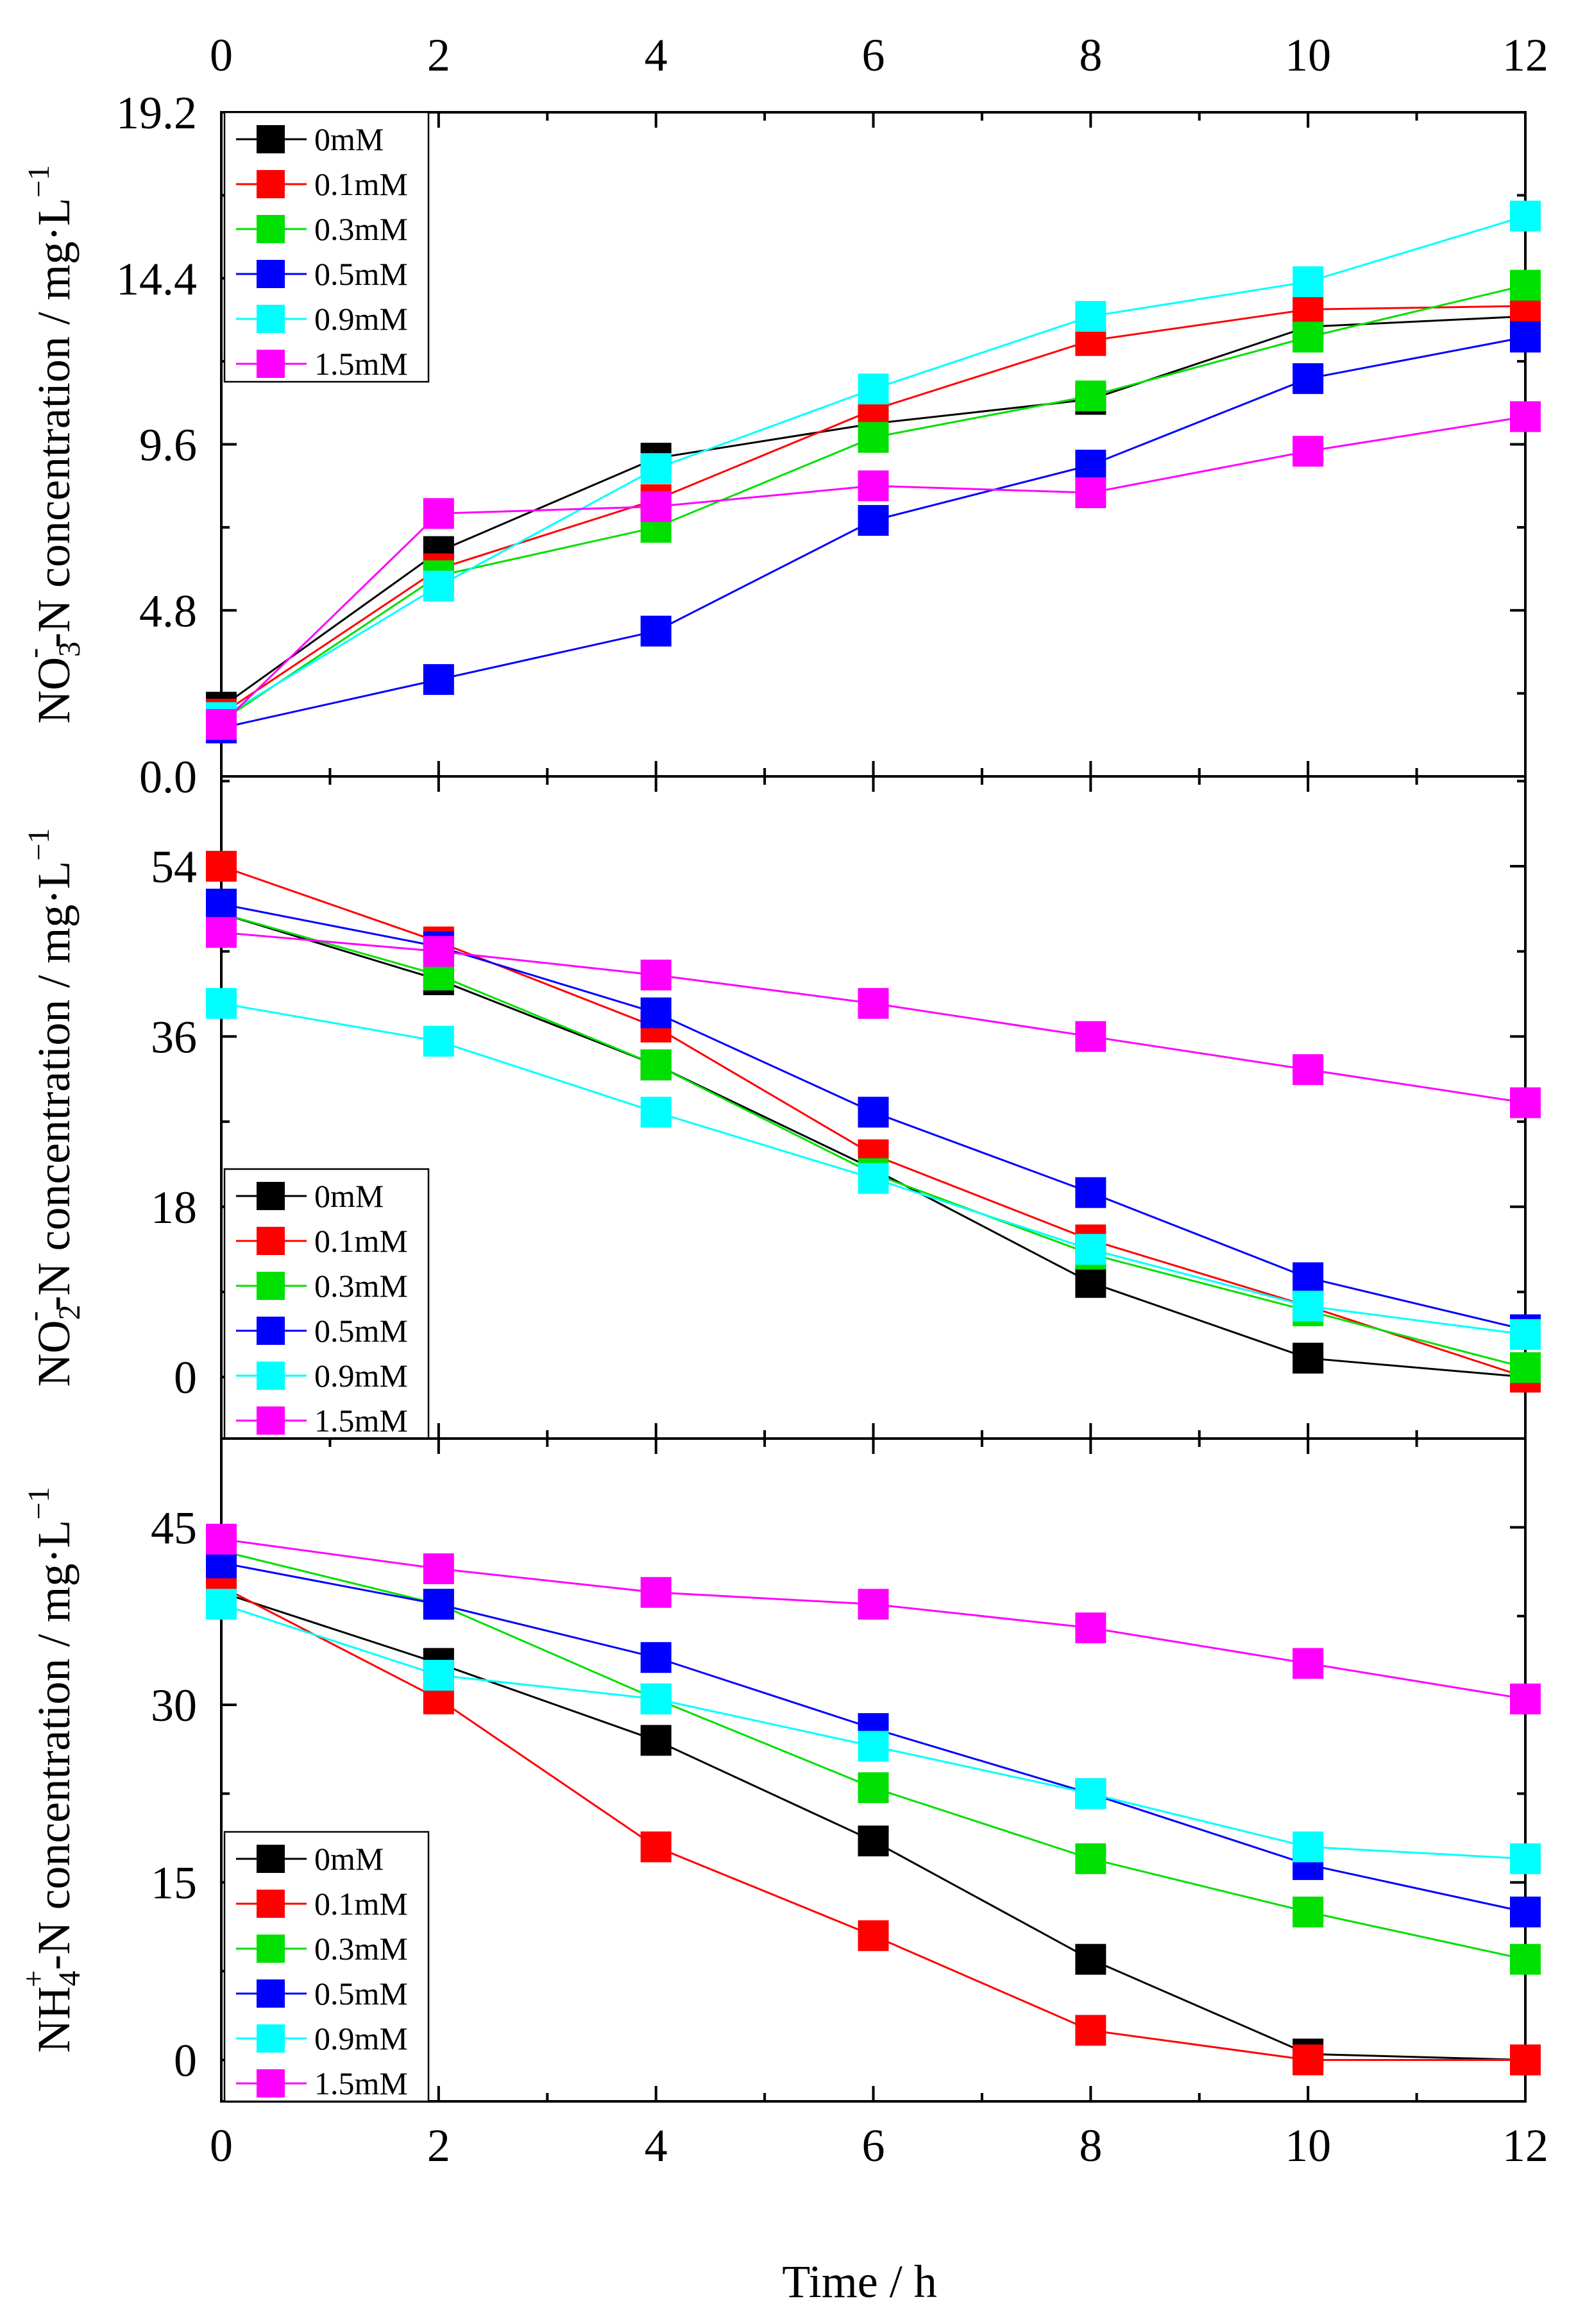 The image size is (1585, 2324). Describe the element at coordinates (1525, 55) in the screenshot. I see `x-tick-label: 12` at that location.